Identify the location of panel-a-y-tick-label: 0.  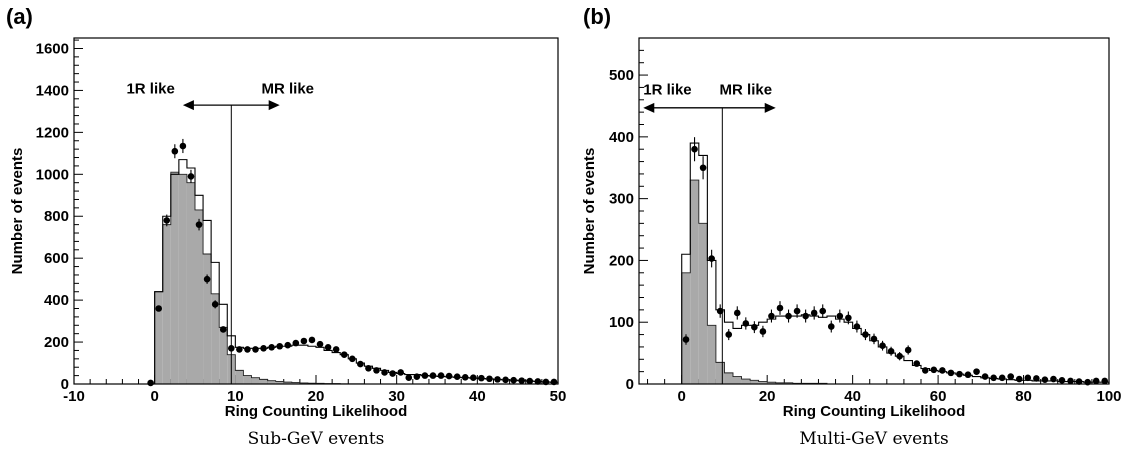
(65, 384).